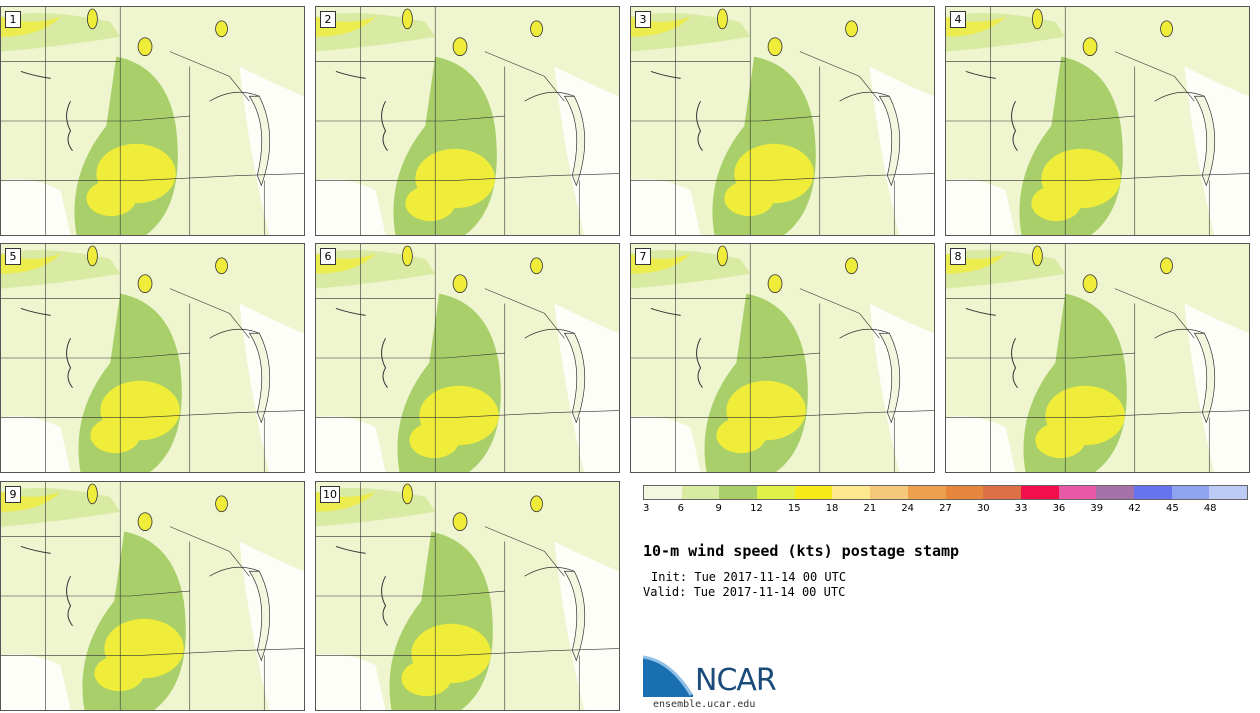 This screenshot has height=713, width=1260. Describe the element at coordinates (668, 676) in the screenshot. I see `ncar-logo-icon` at that location.